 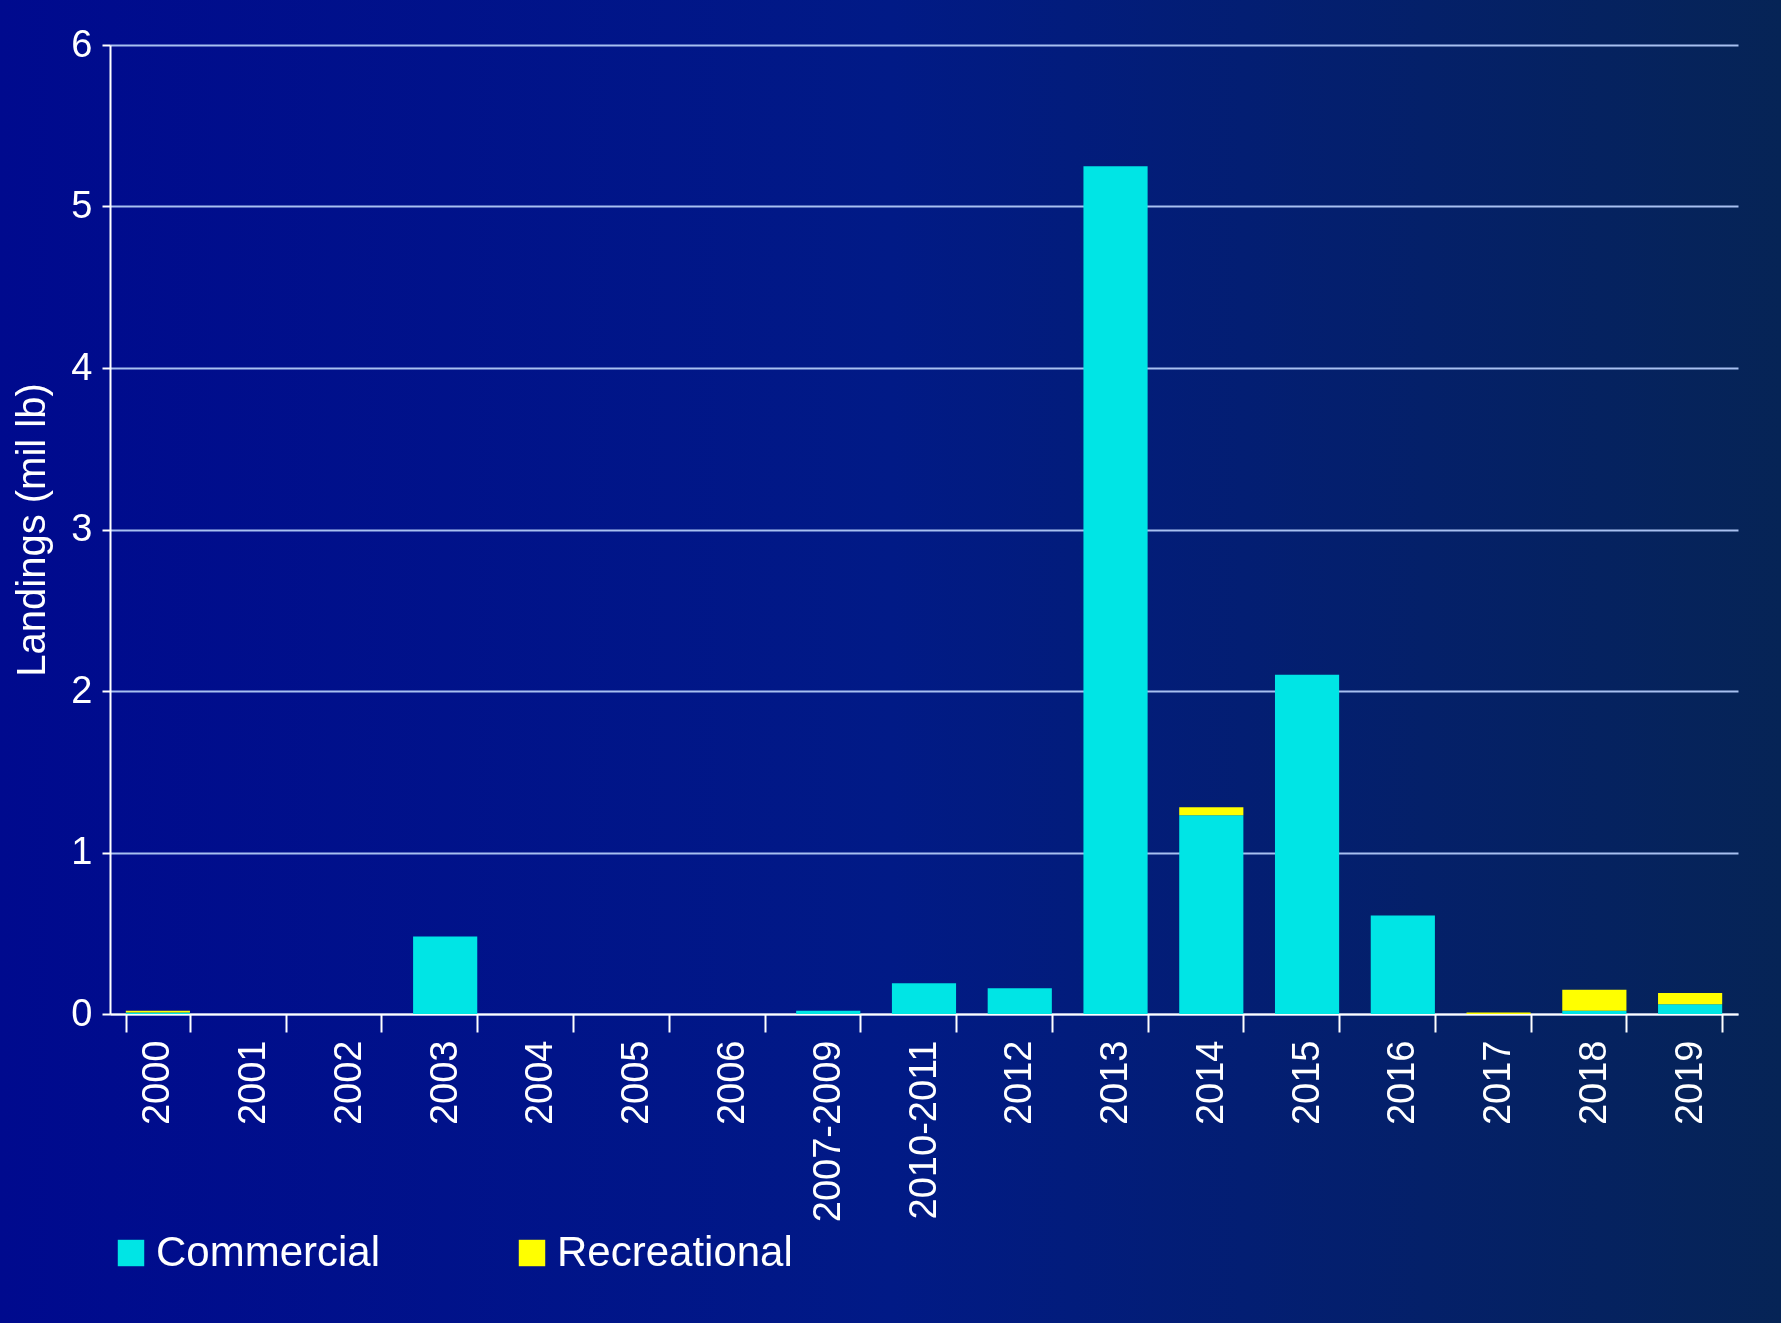 What do you see at coordinates (268, 1251) in the screenshot?
I see `legend-label: Commercial` at bounding box center [268, 1251].